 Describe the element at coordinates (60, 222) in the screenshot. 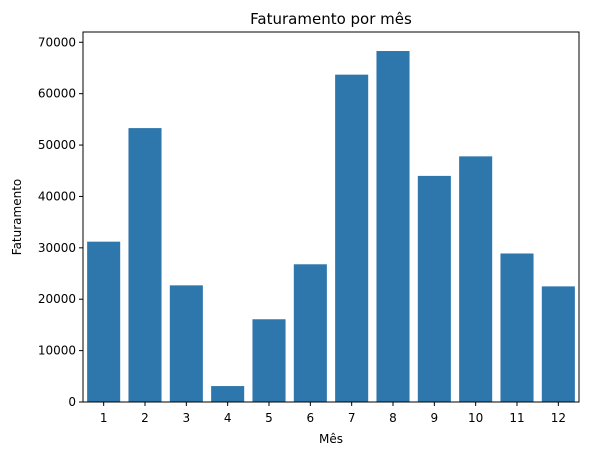

I see `y-axis-ticks: 0 10000 20000 30000 40000 50000 60000 70000` at that location.